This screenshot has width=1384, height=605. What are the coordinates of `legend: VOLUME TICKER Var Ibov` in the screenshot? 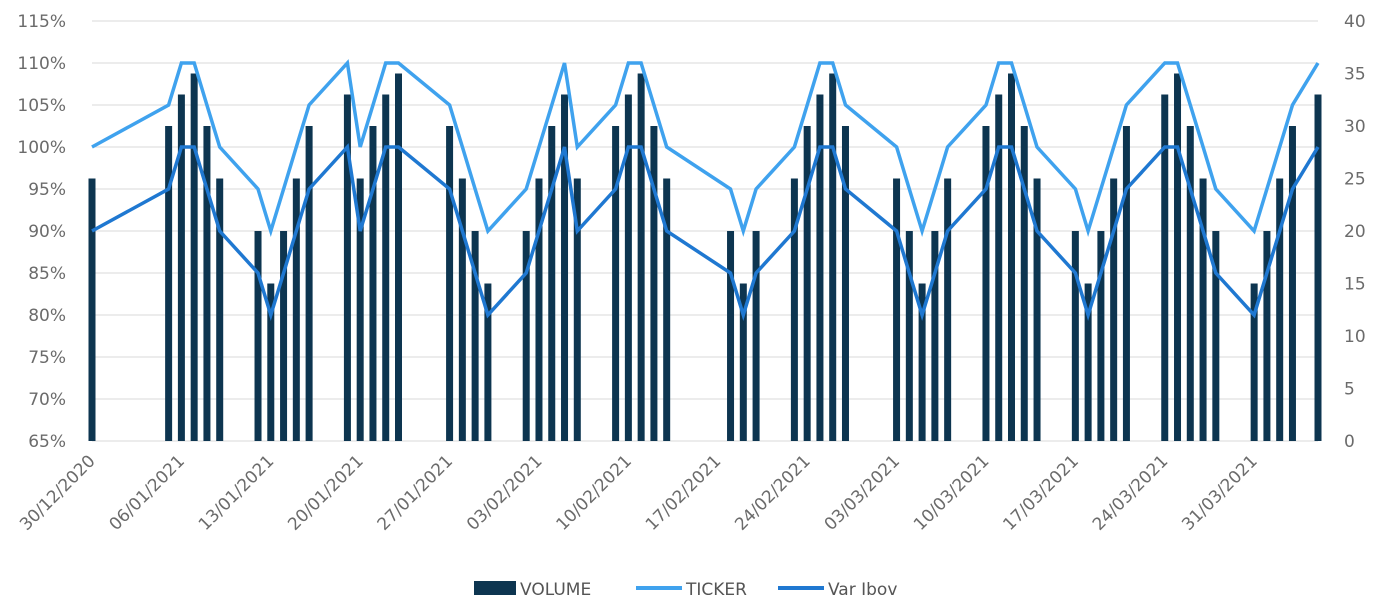 It's located at (685, 590).